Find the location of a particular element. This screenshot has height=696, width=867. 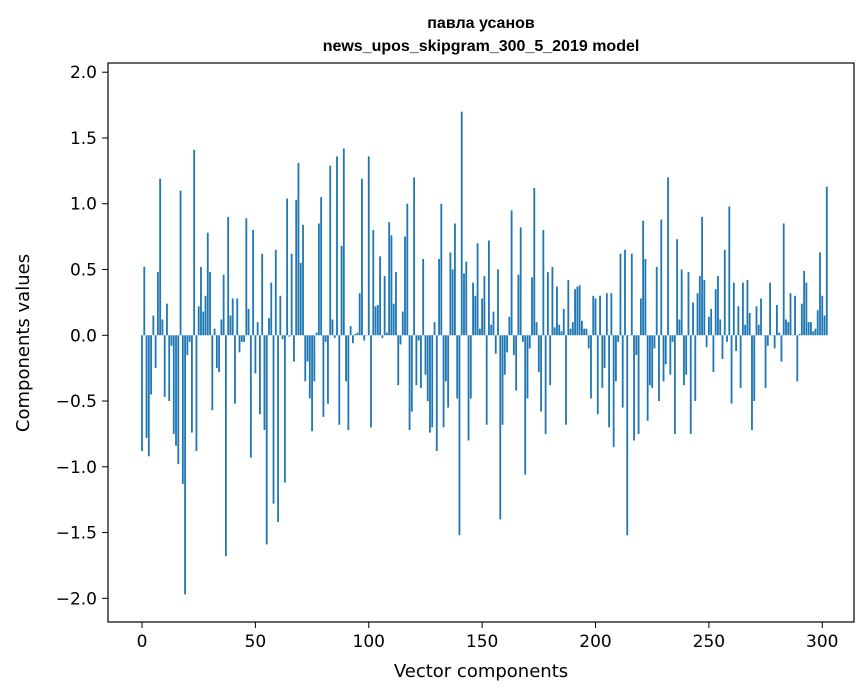

x-tick-label: 100 is located at coordinates (369, 642).